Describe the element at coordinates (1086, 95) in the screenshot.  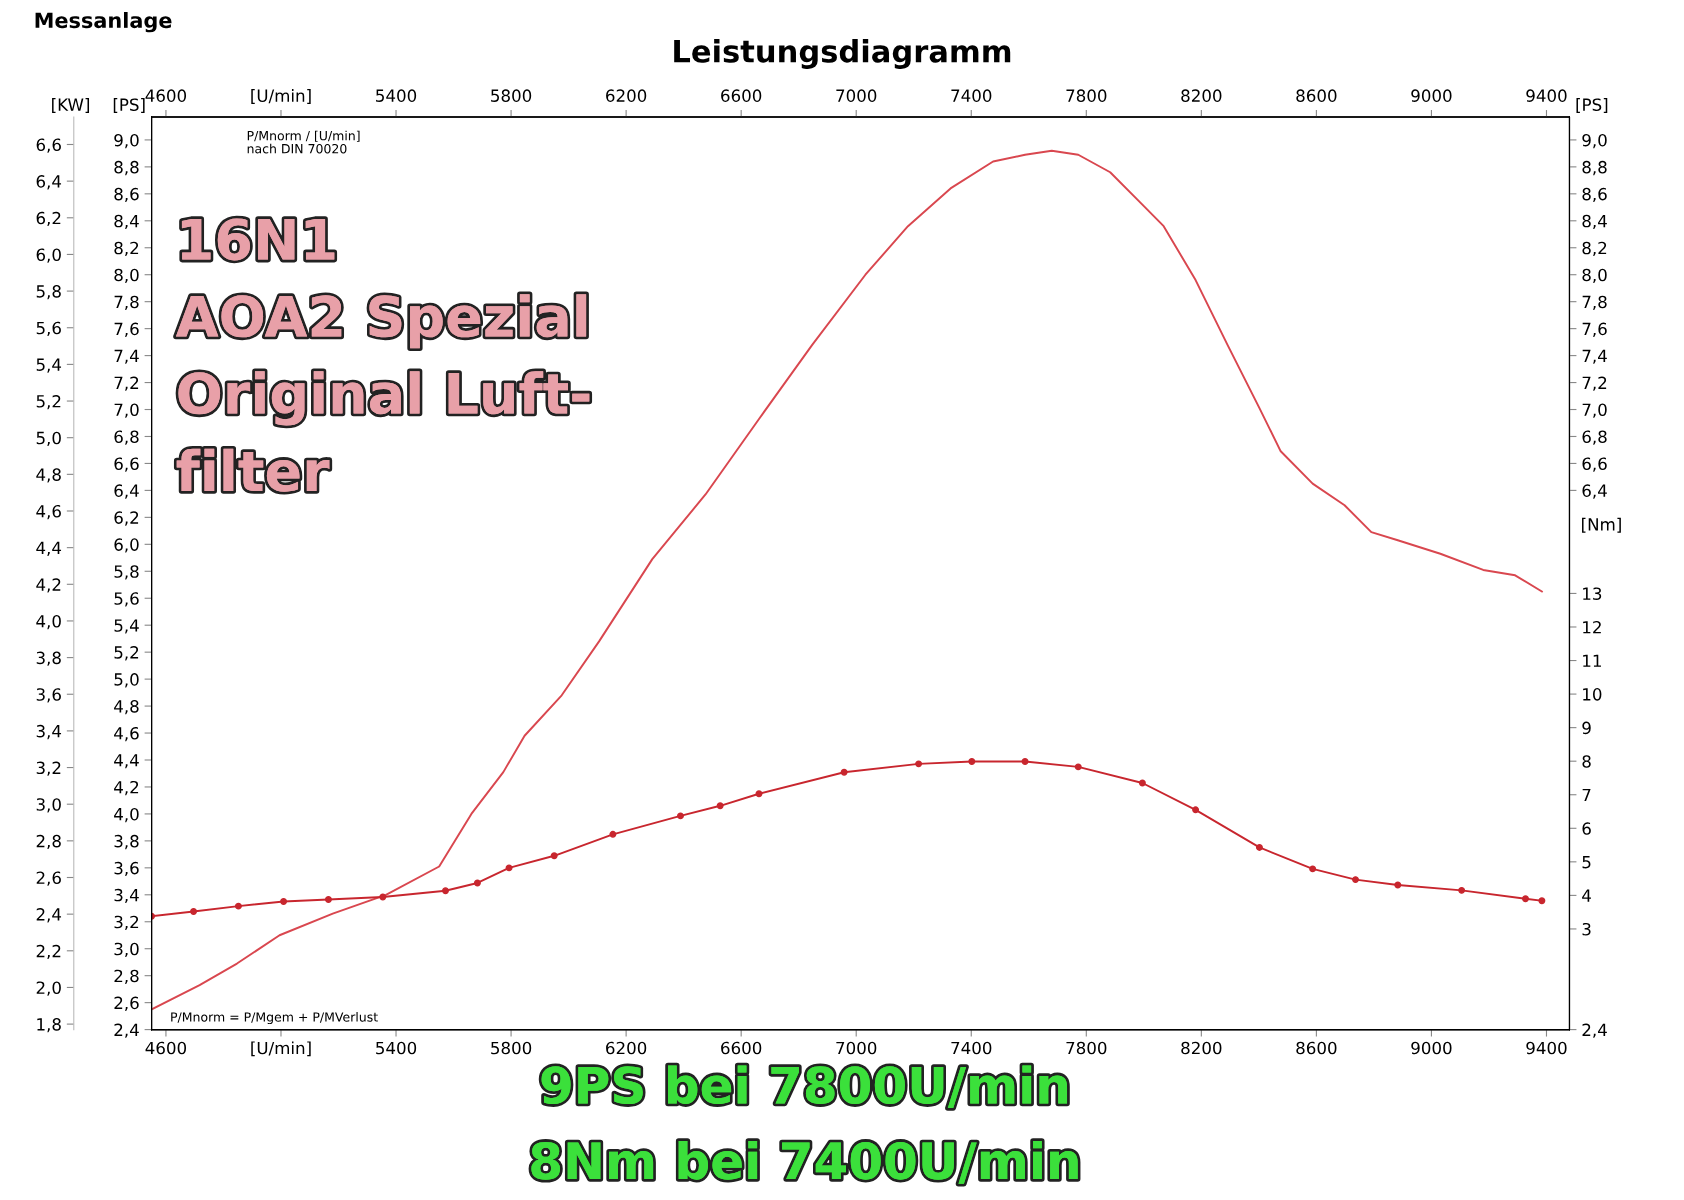
I see `x2-tick-label: 7800` at that location.